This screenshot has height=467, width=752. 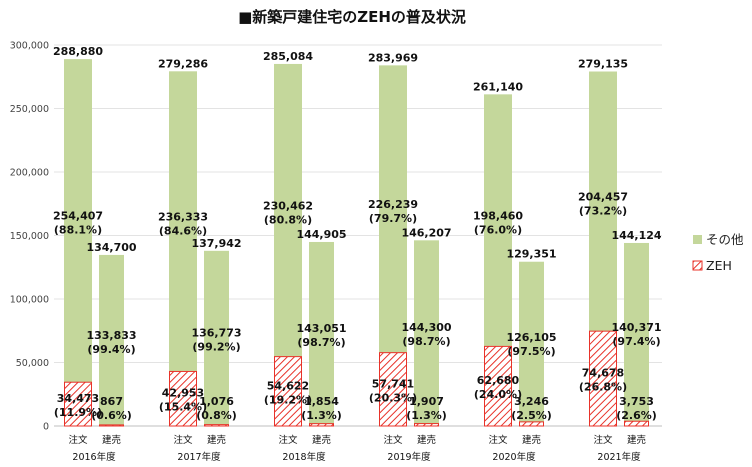 What do you see at coordinates (199, 457) in the screenshot?
I see `x-year-label: 2017年度` at bounding box center [199, 457].